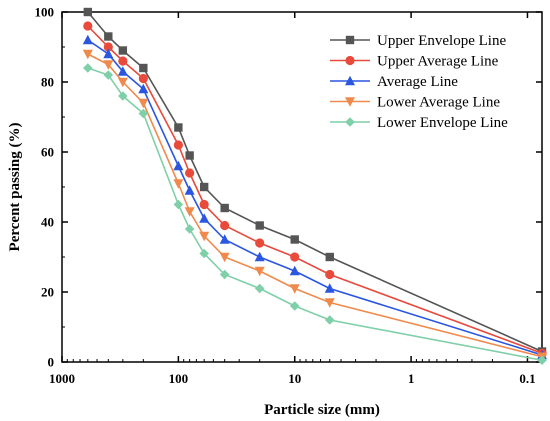  Describe the element at coordinates (442, 123) in the screenshot. I see `legend-label: Lower Envelope Line` at that location.